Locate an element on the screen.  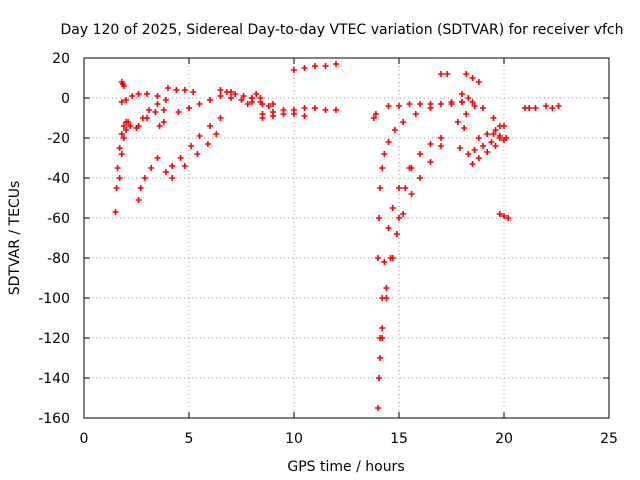
y-axis-label: SDTVAR / TECUs is located at coordinates (15, 238).